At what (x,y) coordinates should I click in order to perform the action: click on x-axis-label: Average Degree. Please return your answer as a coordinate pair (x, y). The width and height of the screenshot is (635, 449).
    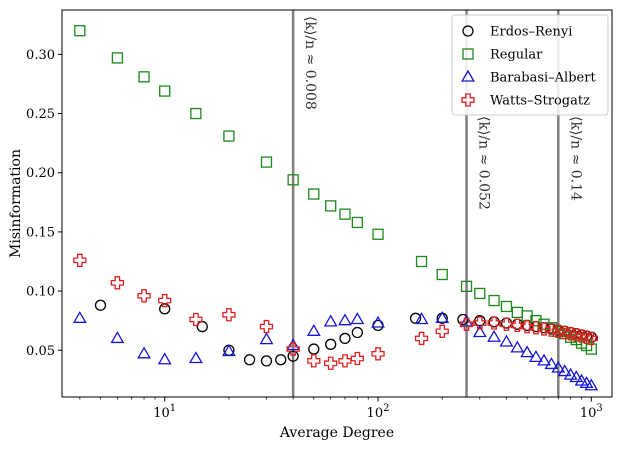
    Looking at the image, I should click on (336, 433).